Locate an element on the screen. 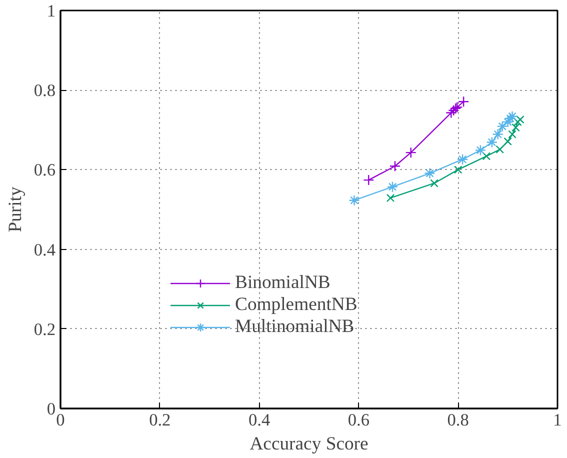  x-tick-label: 0.2 is located at coordinates (160, 420).